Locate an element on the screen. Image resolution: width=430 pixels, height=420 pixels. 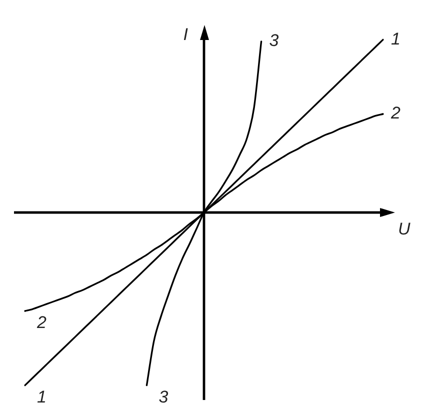
y-axis-title: I is located at coordinates (185, 34).